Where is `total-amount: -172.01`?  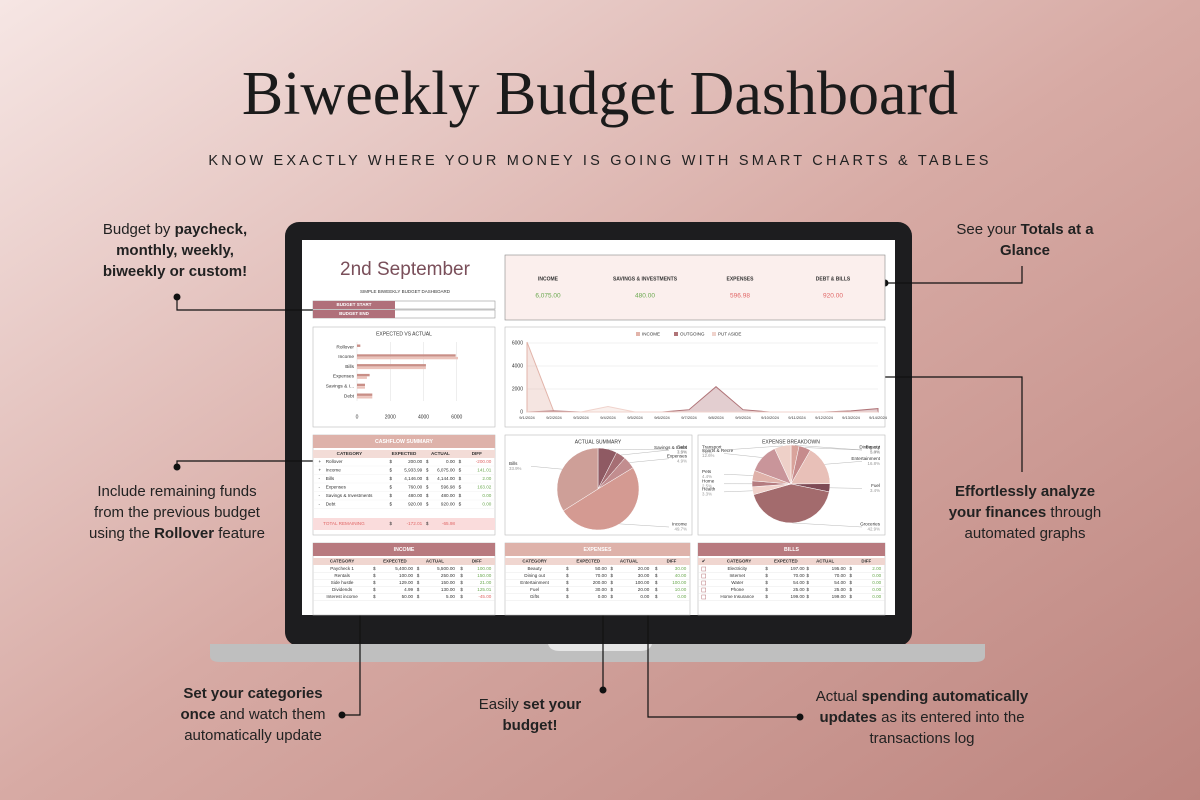 total-amount: -172.01 is located at coordinates (415, 523).